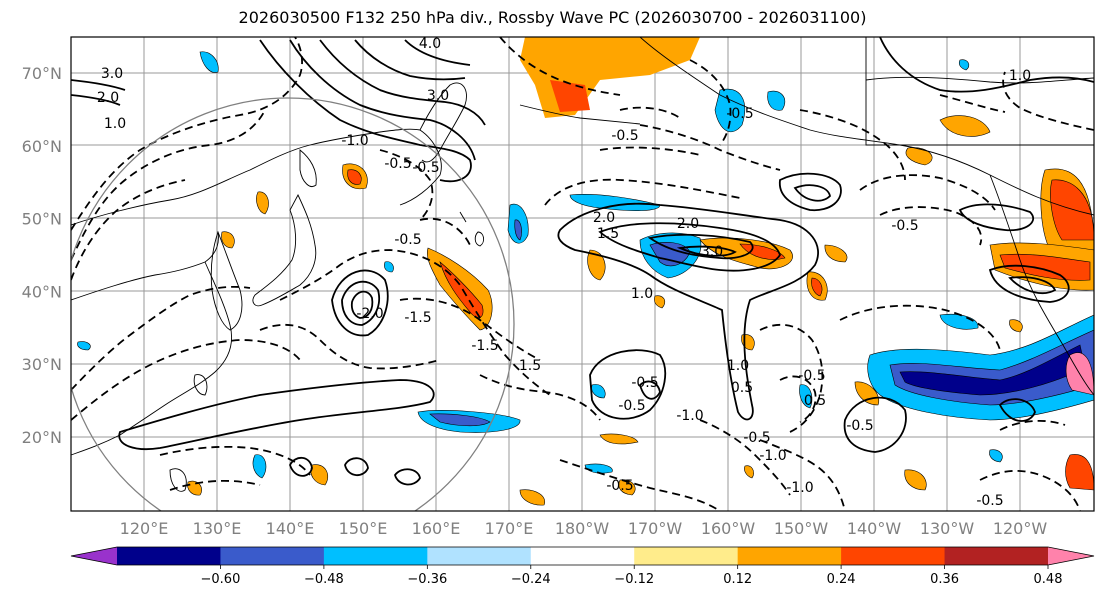 Image resolution: width=1105 pixels, height=604 pixels. I want to click on colorbar-outline, so click(582, 556).